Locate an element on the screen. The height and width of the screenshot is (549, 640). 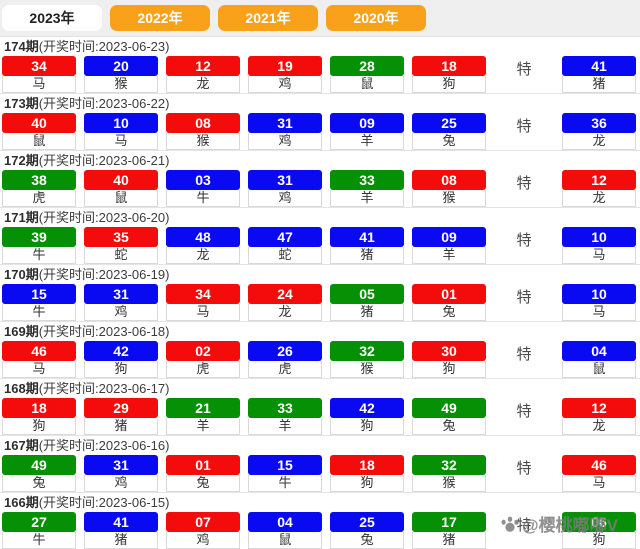
draw-period-label: 166期 is located at coordinates (21, 502).